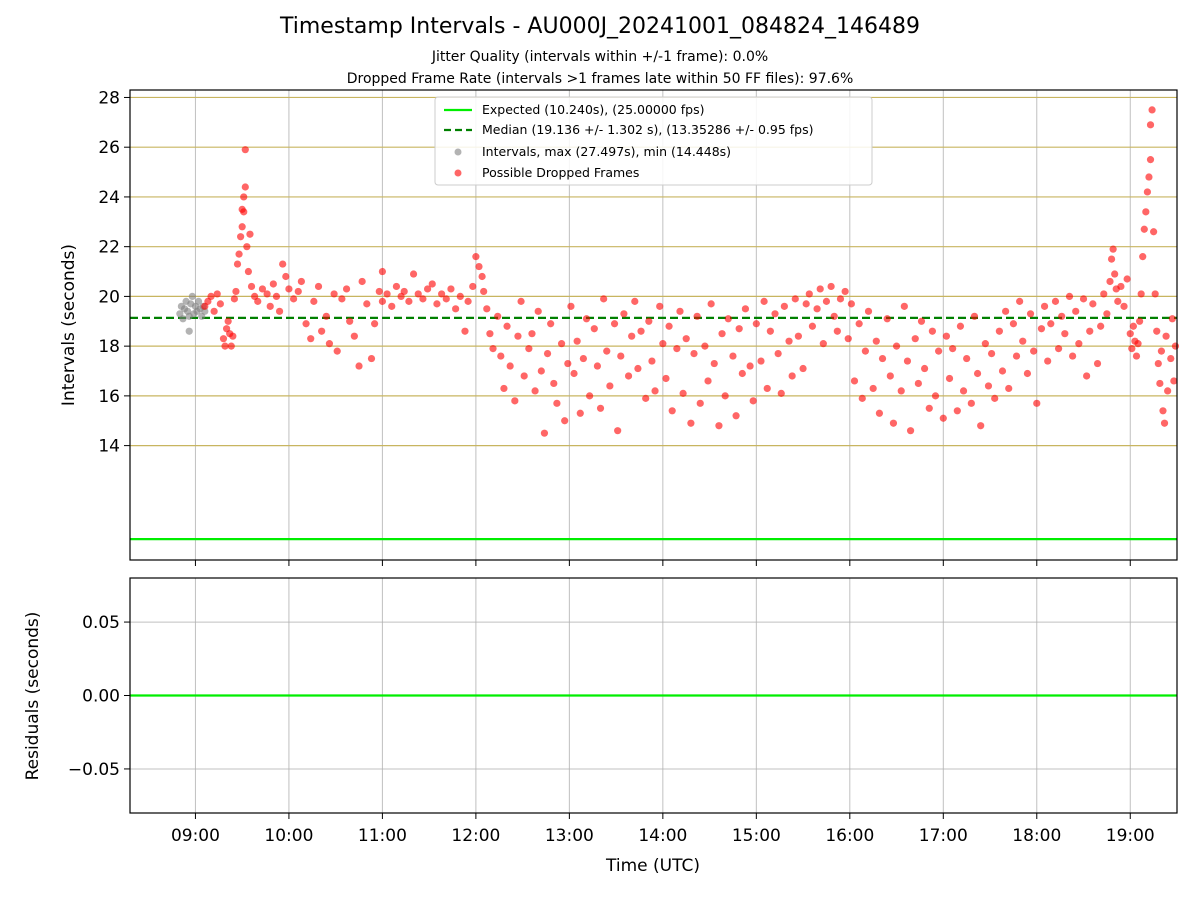 This screenshot has height=900, width=1200. What do you see at coordinates (458, 173) in the screenshot?
I see `legend-dropped-marker` at bounding box center [458, 173].